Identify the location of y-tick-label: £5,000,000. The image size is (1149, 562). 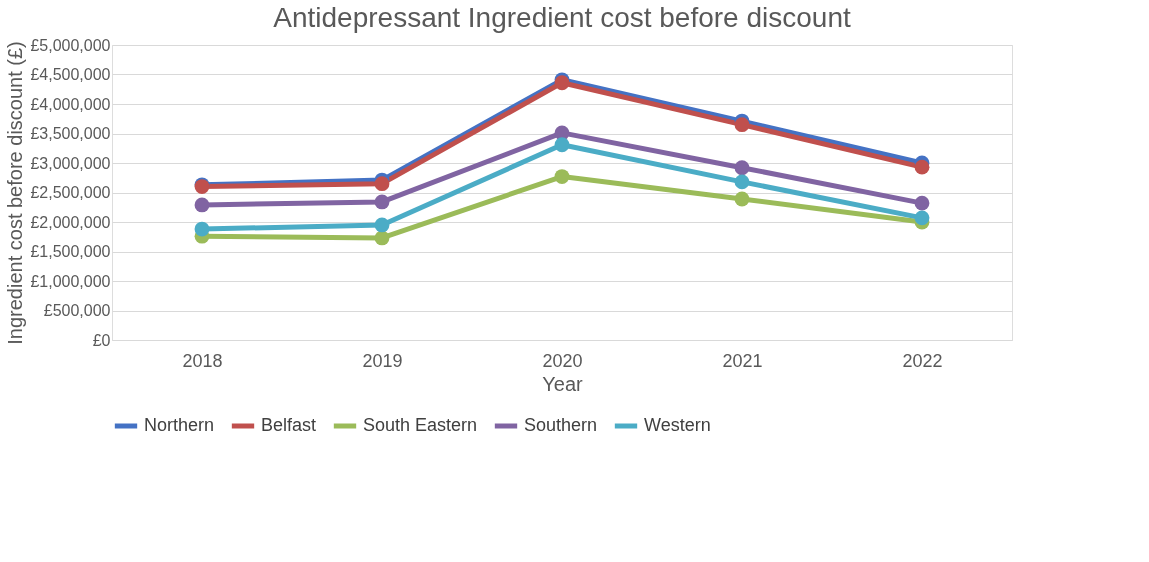
(70, 45).